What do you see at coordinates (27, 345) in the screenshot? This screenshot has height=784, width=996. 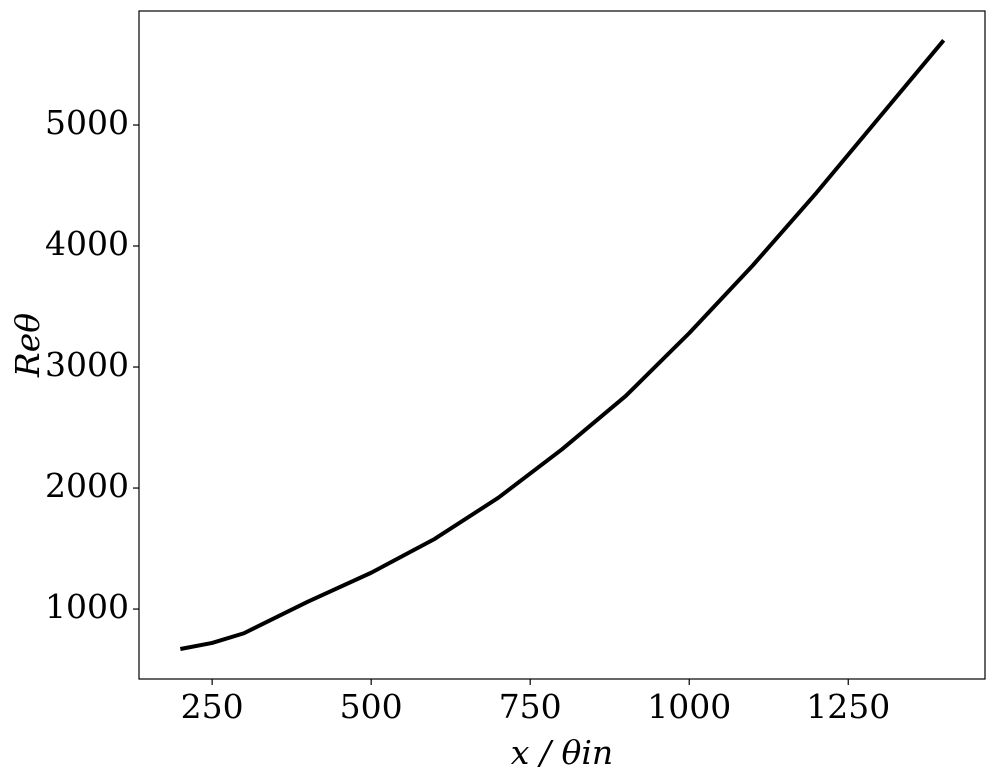 I see `y-axis-title: Reθ` at bounding box center [27, 345].